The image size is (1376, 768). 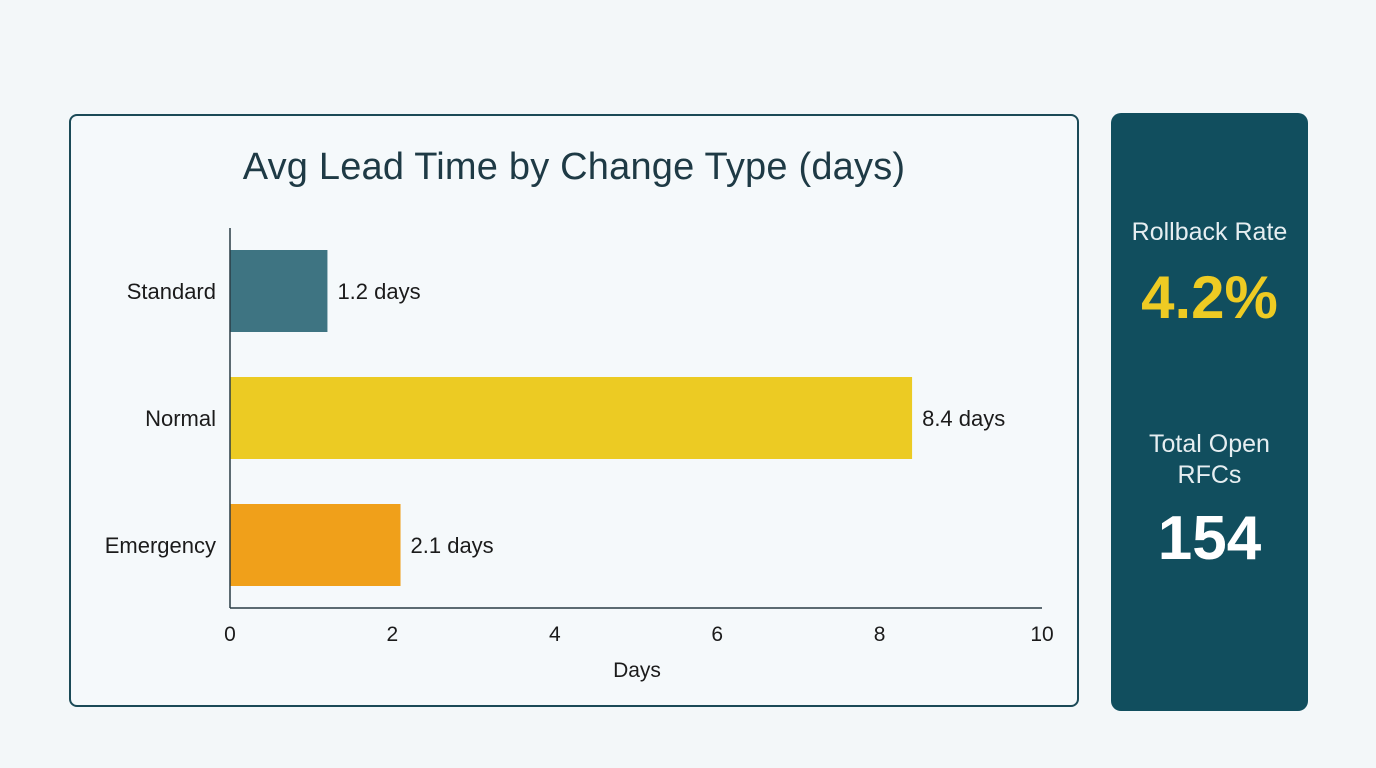 What do you see at coordinates (571, 418) in the screenshot?
I see `bar-normal` at bounding box center [571, 418].